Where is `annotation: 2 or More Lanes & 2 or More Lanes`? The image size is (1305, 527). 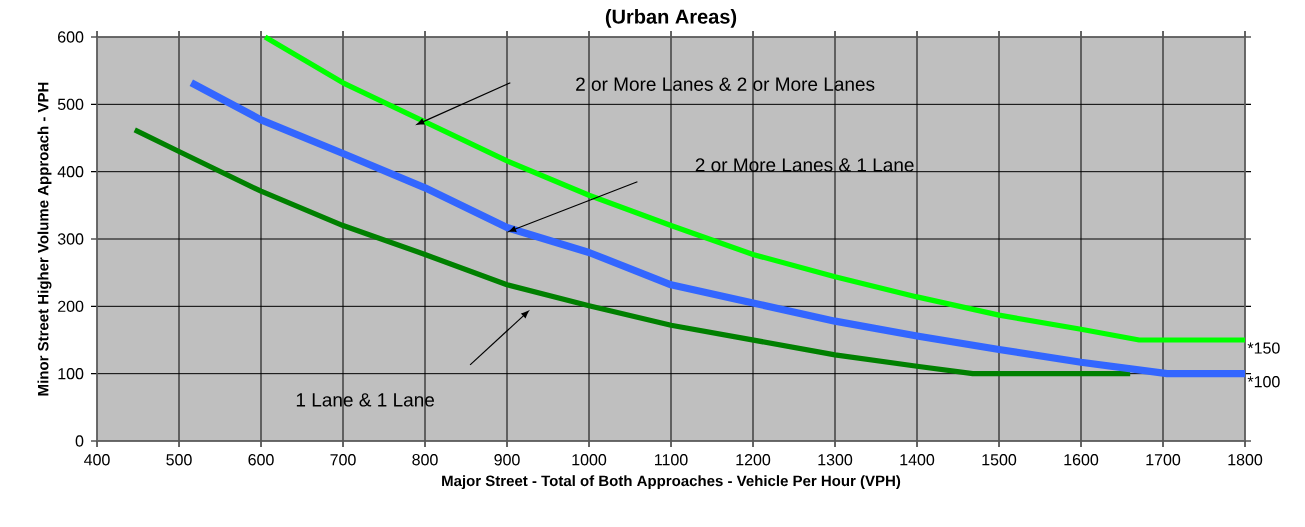 annotation: 2 or More Lanes & 2 or More Lanes is located at coordinates (725, 84).